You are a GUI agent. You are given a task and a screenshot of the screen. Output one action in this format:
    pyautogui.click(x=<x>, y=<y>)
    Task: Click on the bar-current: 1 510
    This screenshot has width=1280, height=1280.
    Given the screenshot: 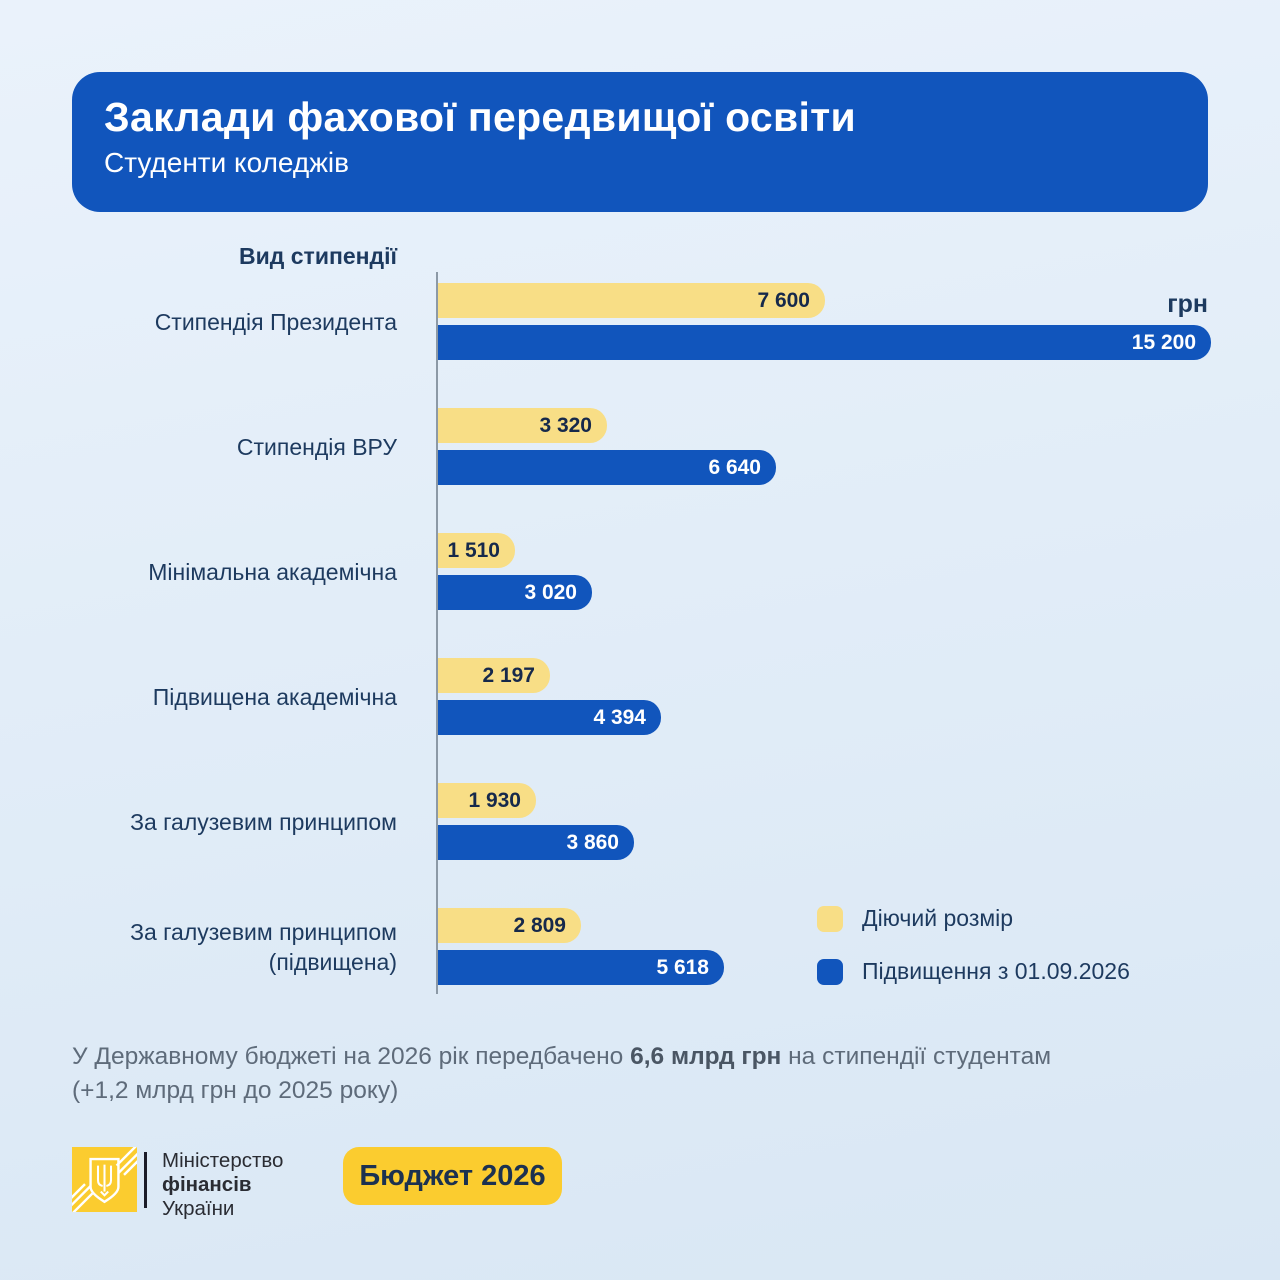 What is the action you would take?
    pyautogui.click(x=476, y=550)
    